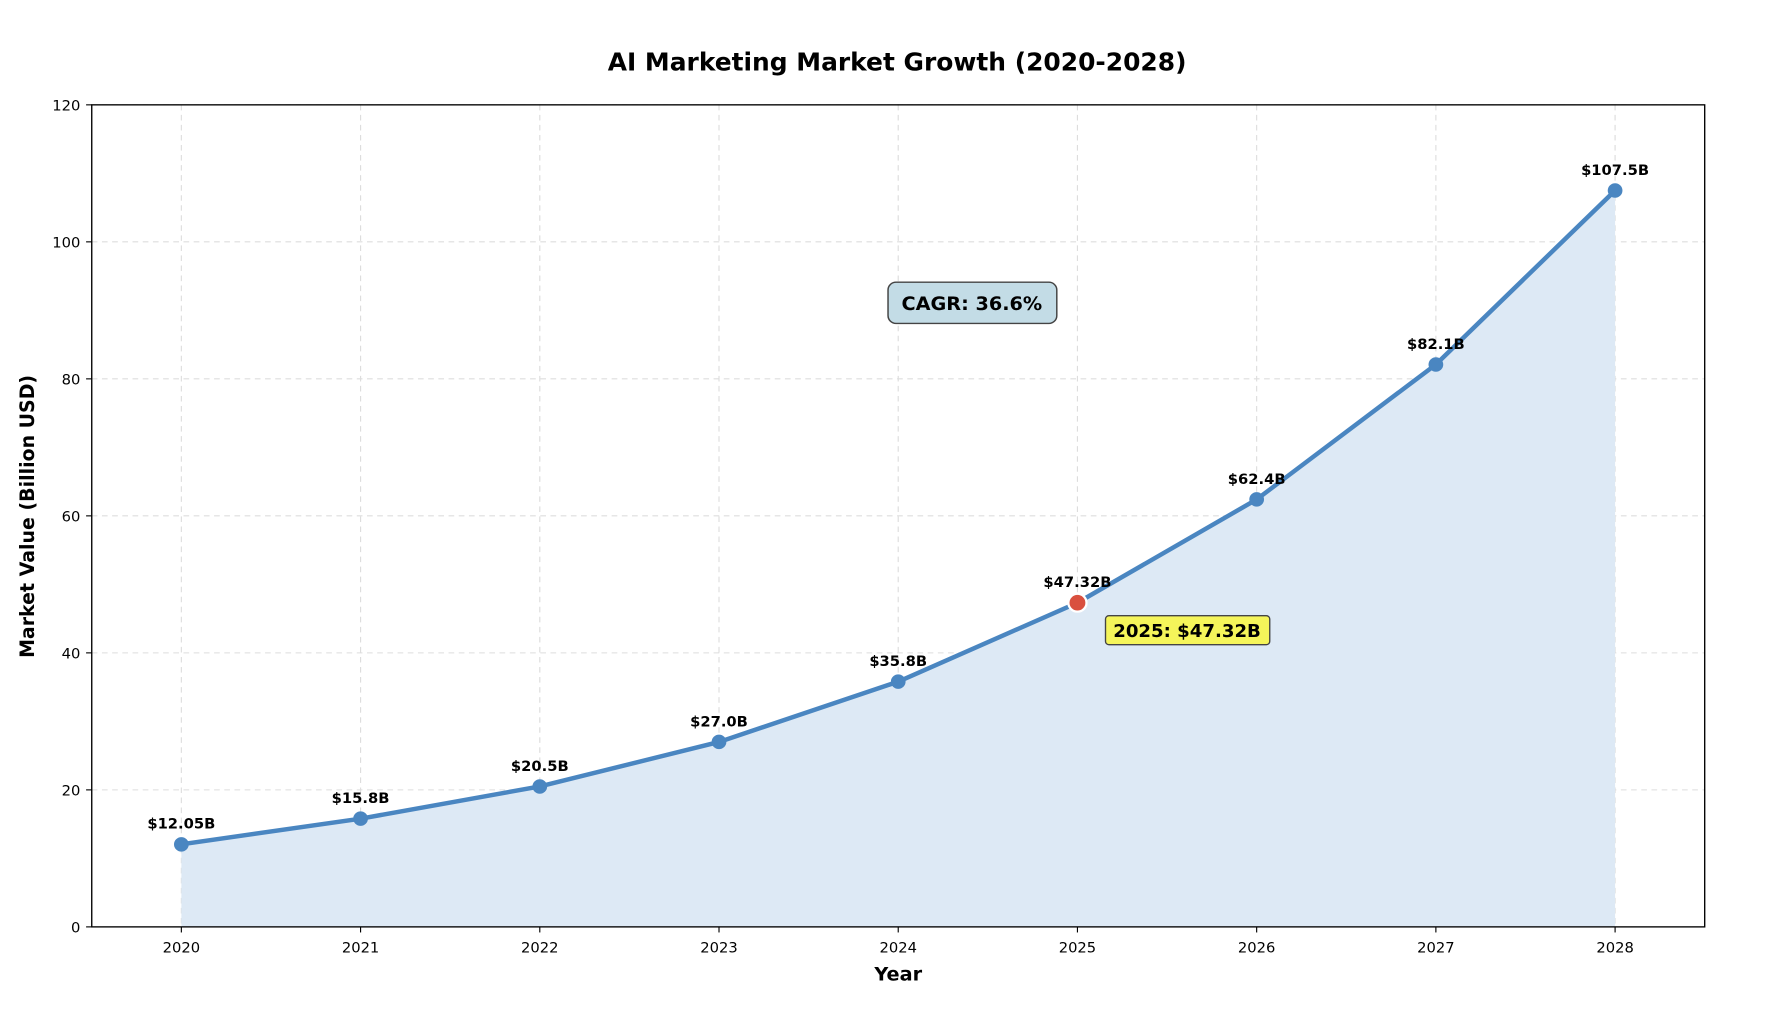  Describe the element at coordinates (360, 948) in the screenshot. I see `x-tick-label: 2021` at that location.